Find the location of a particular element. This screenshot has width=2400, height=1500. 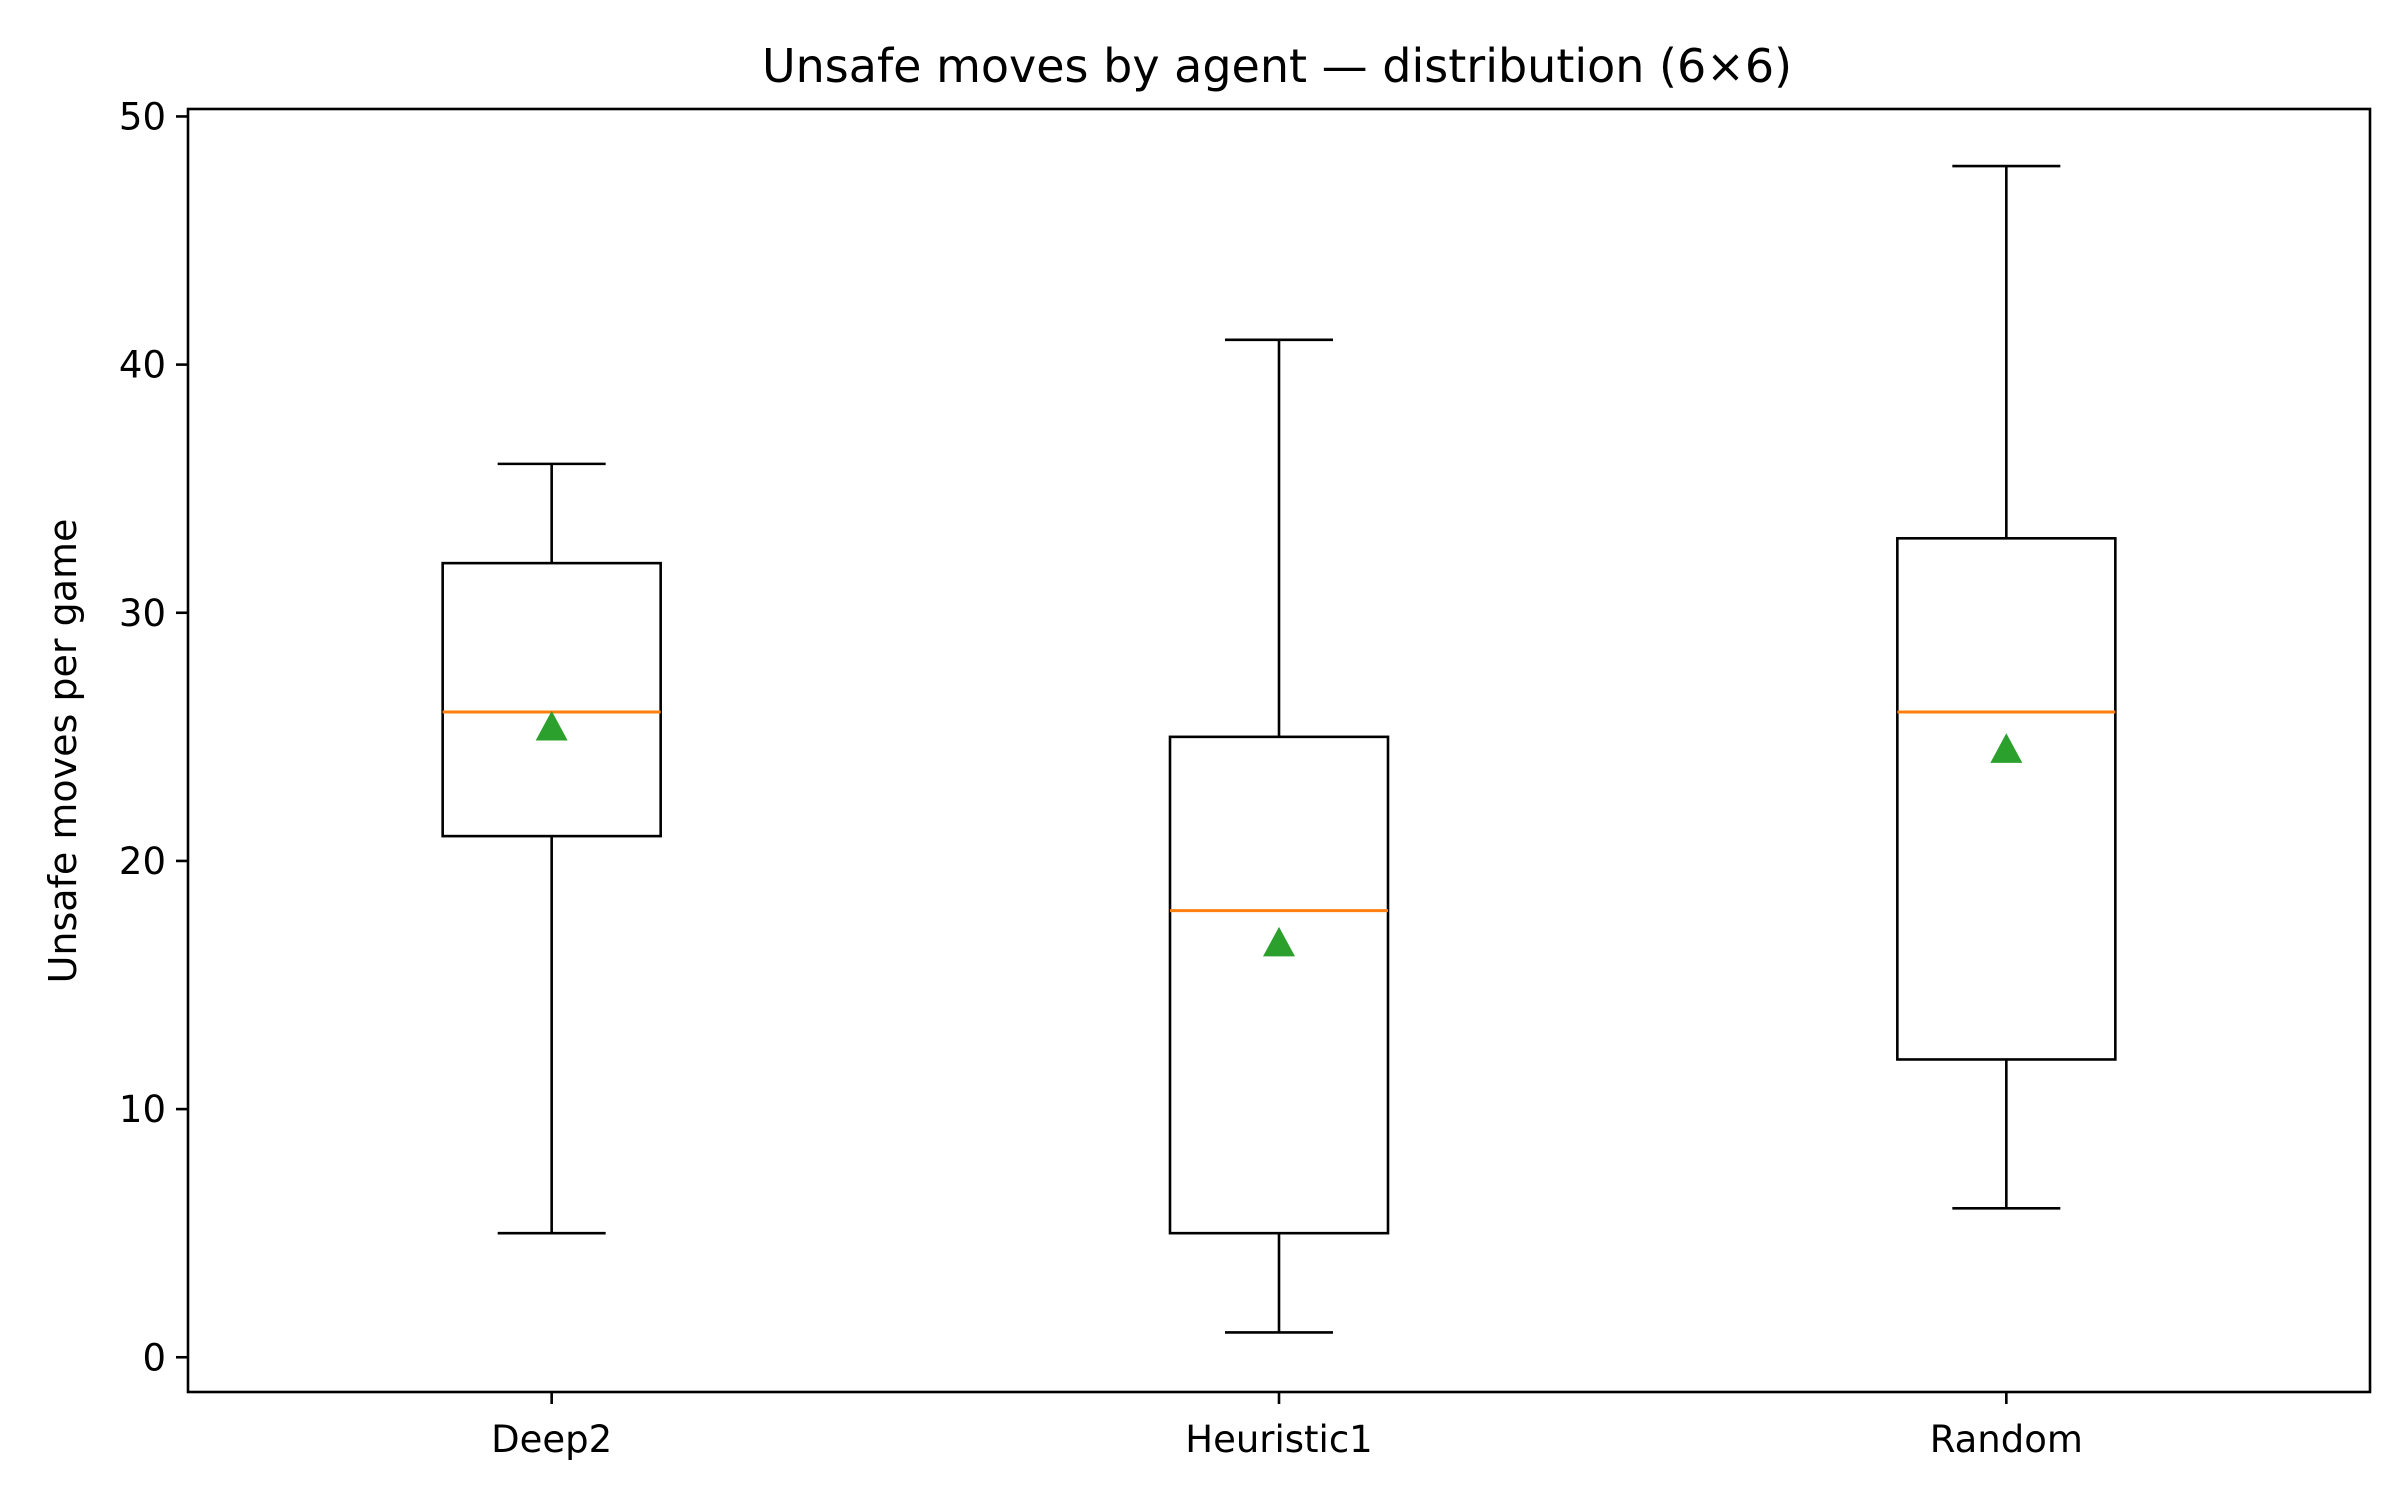

y-tick-label: 50 is located at coordinates (142, 116).